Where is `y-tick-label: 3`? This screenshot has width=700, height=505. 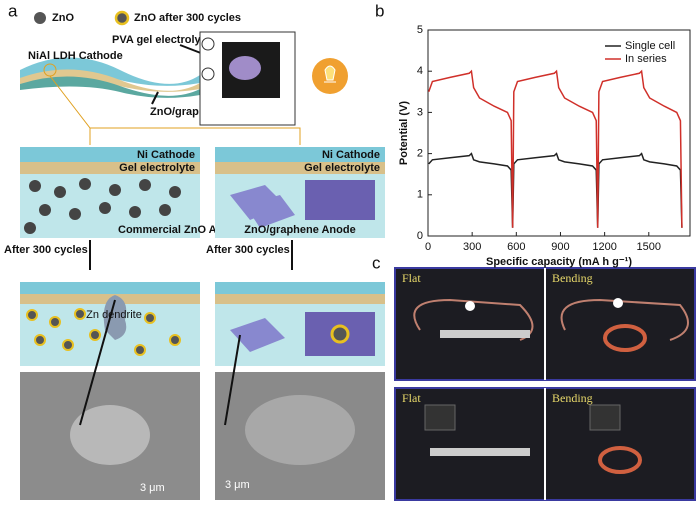 y-tick-label: 3 is located at coordinates (420, 112).